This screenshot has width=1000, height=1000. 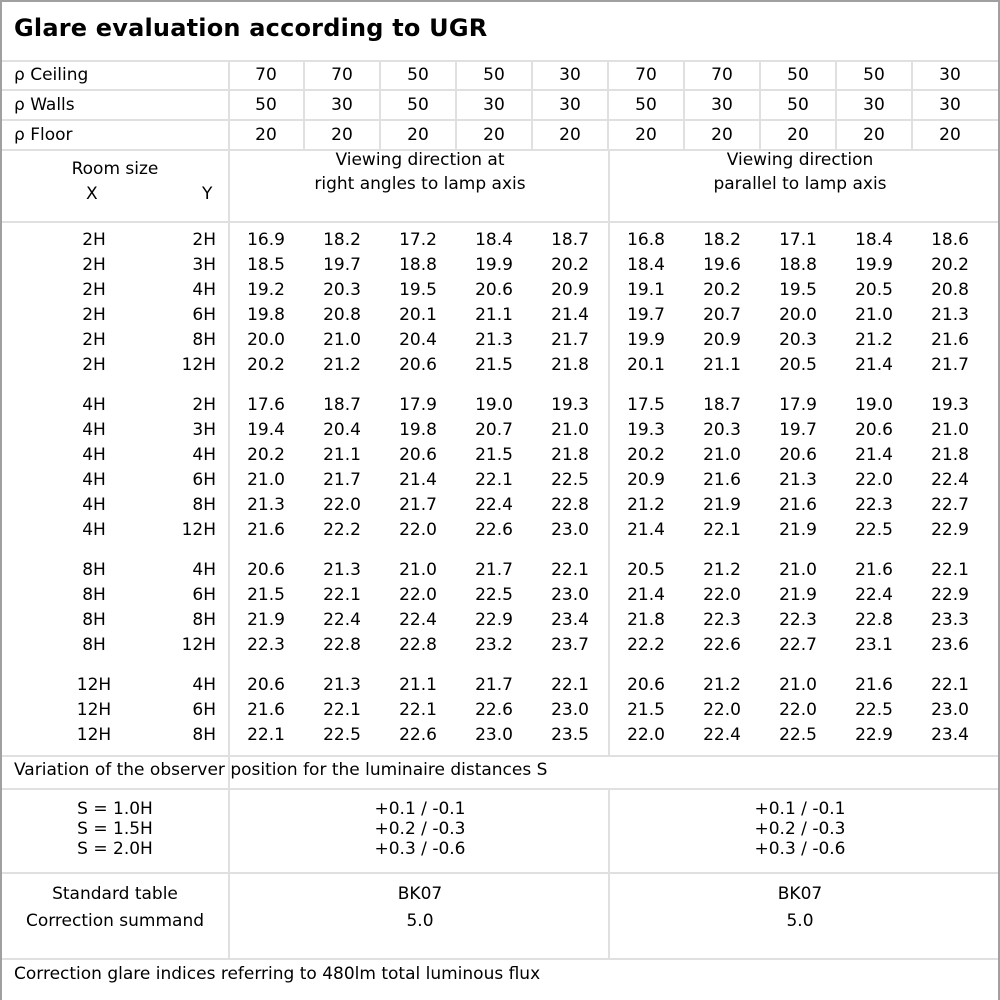 What do you see at coordinates (115, 809) in the screenshot?
I see `s-label: S = 1.0H` at bounding box center [115, 809].